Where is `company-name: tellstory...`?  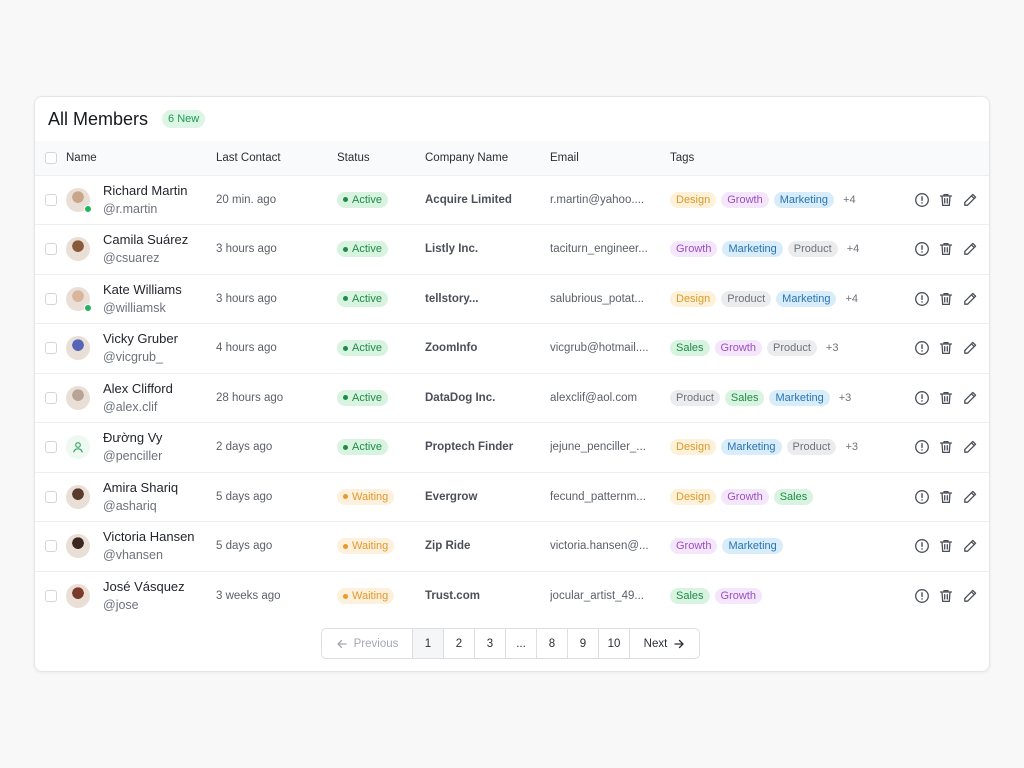 company-name: tellstory... is located at coordinates (452, 298).